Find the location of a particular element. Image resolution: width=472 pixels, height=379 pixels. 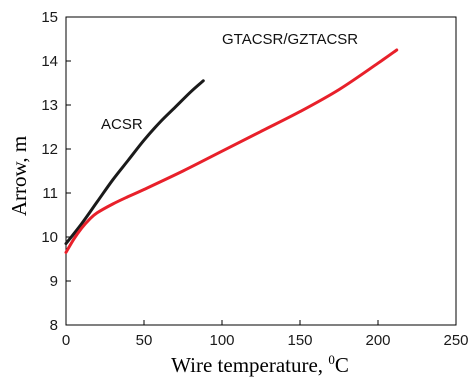

series-label-gtacsr-gztacsr: GTACSR/GZTACSR is located at coordinates (290, 39).